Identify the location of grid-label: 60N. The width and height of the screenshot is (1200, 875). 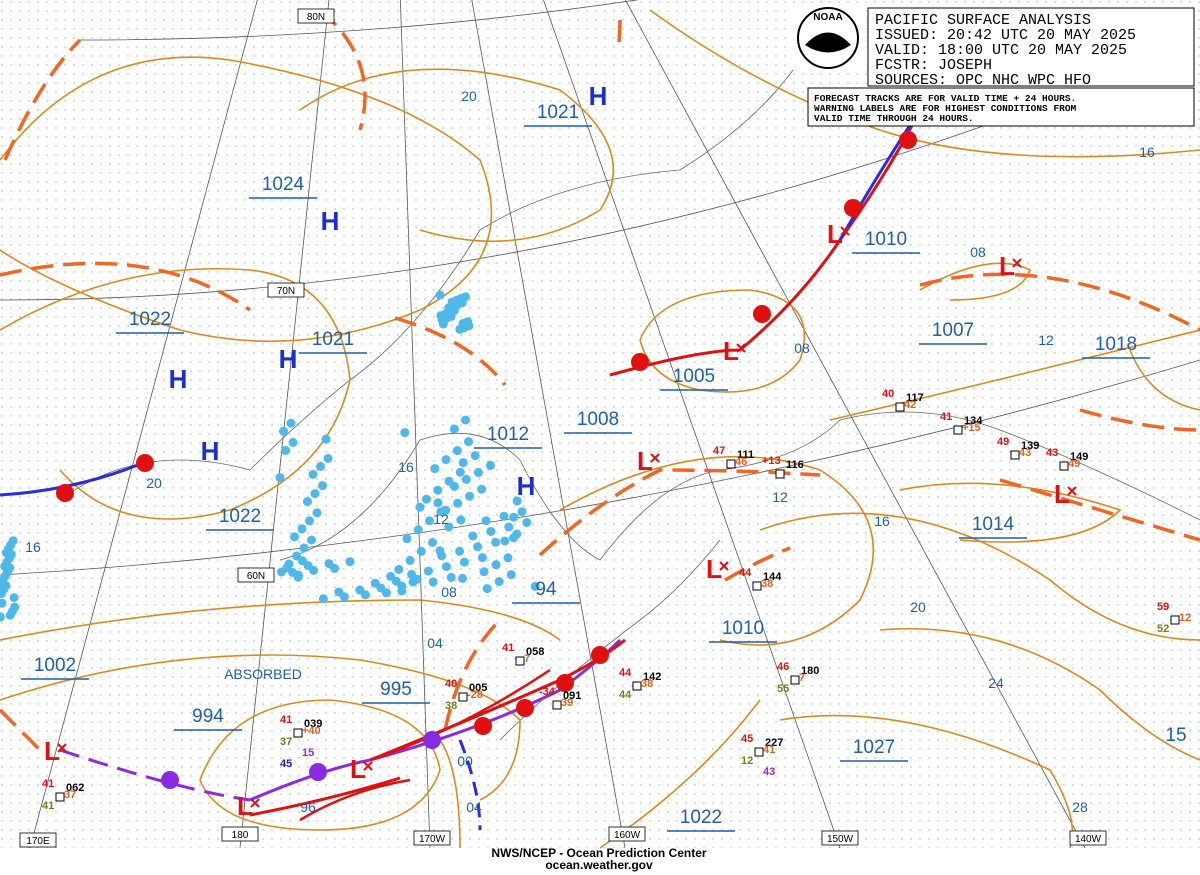
(256, 576).